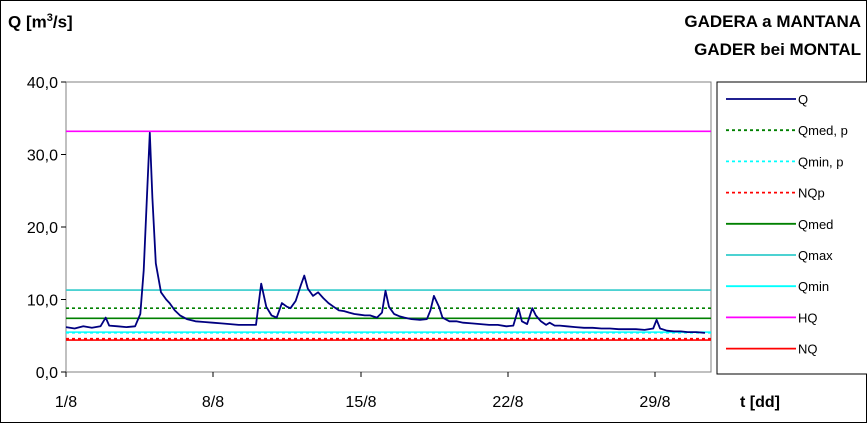 The height and width of the screenshot is (423, 867). Describe the element at coordinates (66, 402) in the screenshot. I see `x-tick-label: 1/8` at that location.